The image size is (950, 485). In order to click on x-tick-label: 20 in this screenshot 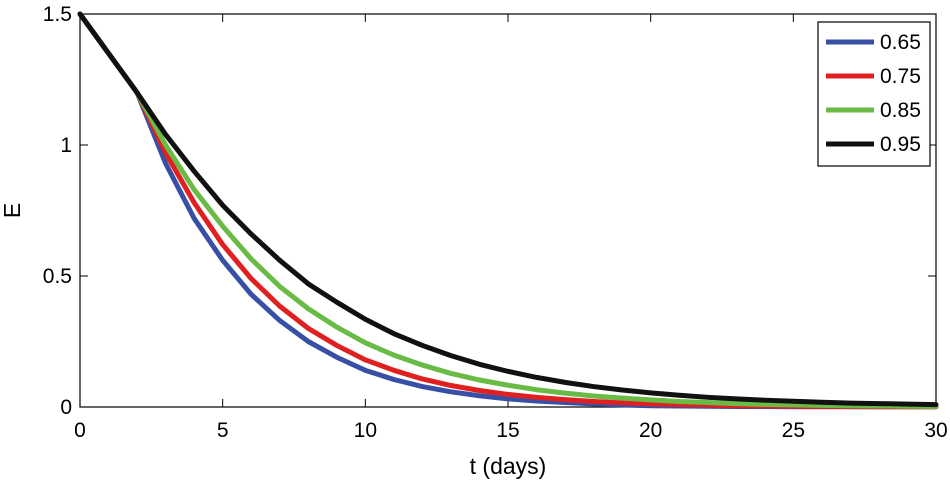, I will do `click(650, 430)`.